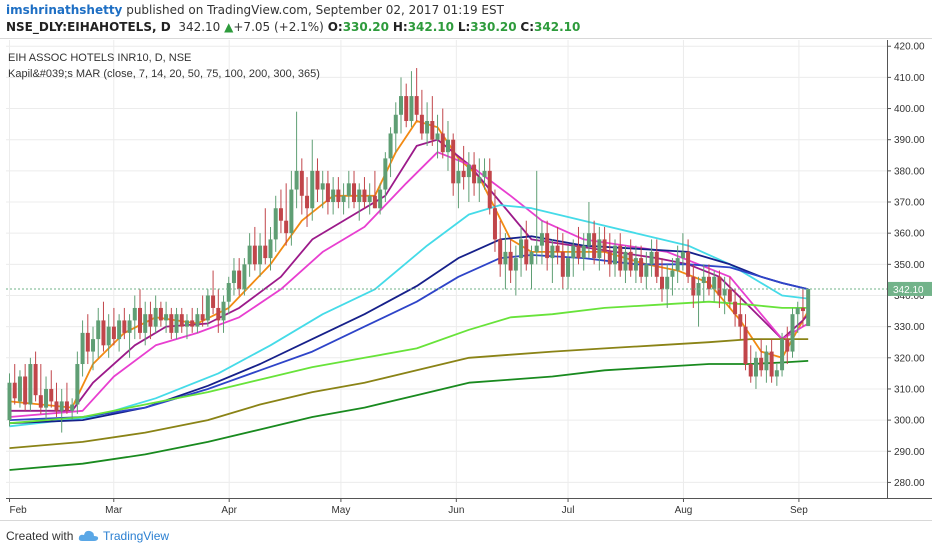  What do you see at coordinates (909, 203) in the screenshot?
I see `y-tick-label: 370.00` at bounding box center [909, 203].